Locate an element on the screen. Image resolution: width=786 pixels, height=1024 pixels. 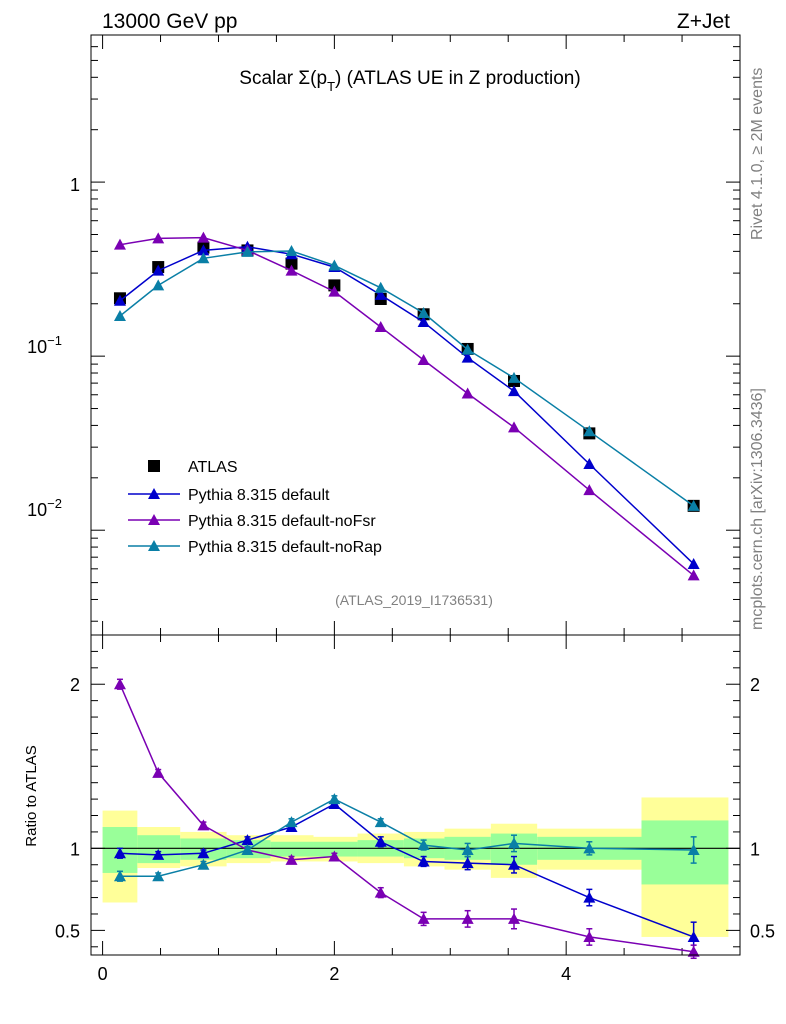
ratio-line-pythia-8-315-default is located at coordinates (406, 870).